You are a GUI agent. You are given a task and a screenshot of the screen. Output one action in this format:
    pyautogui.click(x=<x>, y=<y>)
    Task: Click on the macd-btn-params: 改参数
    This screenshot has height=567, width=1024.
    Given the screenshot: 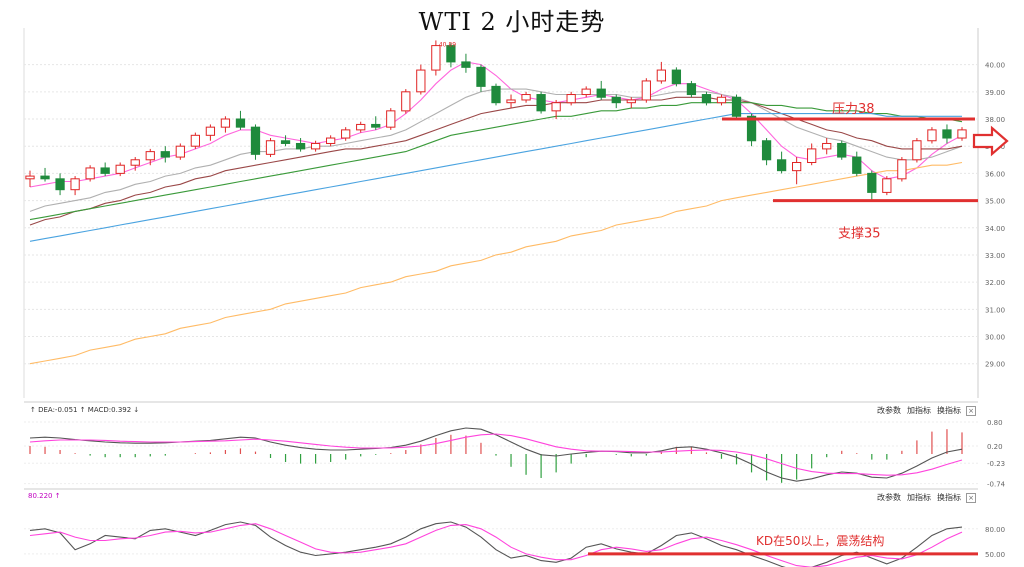 What is the action you would take?
    pyautogui.click(x=889, y=410)
    